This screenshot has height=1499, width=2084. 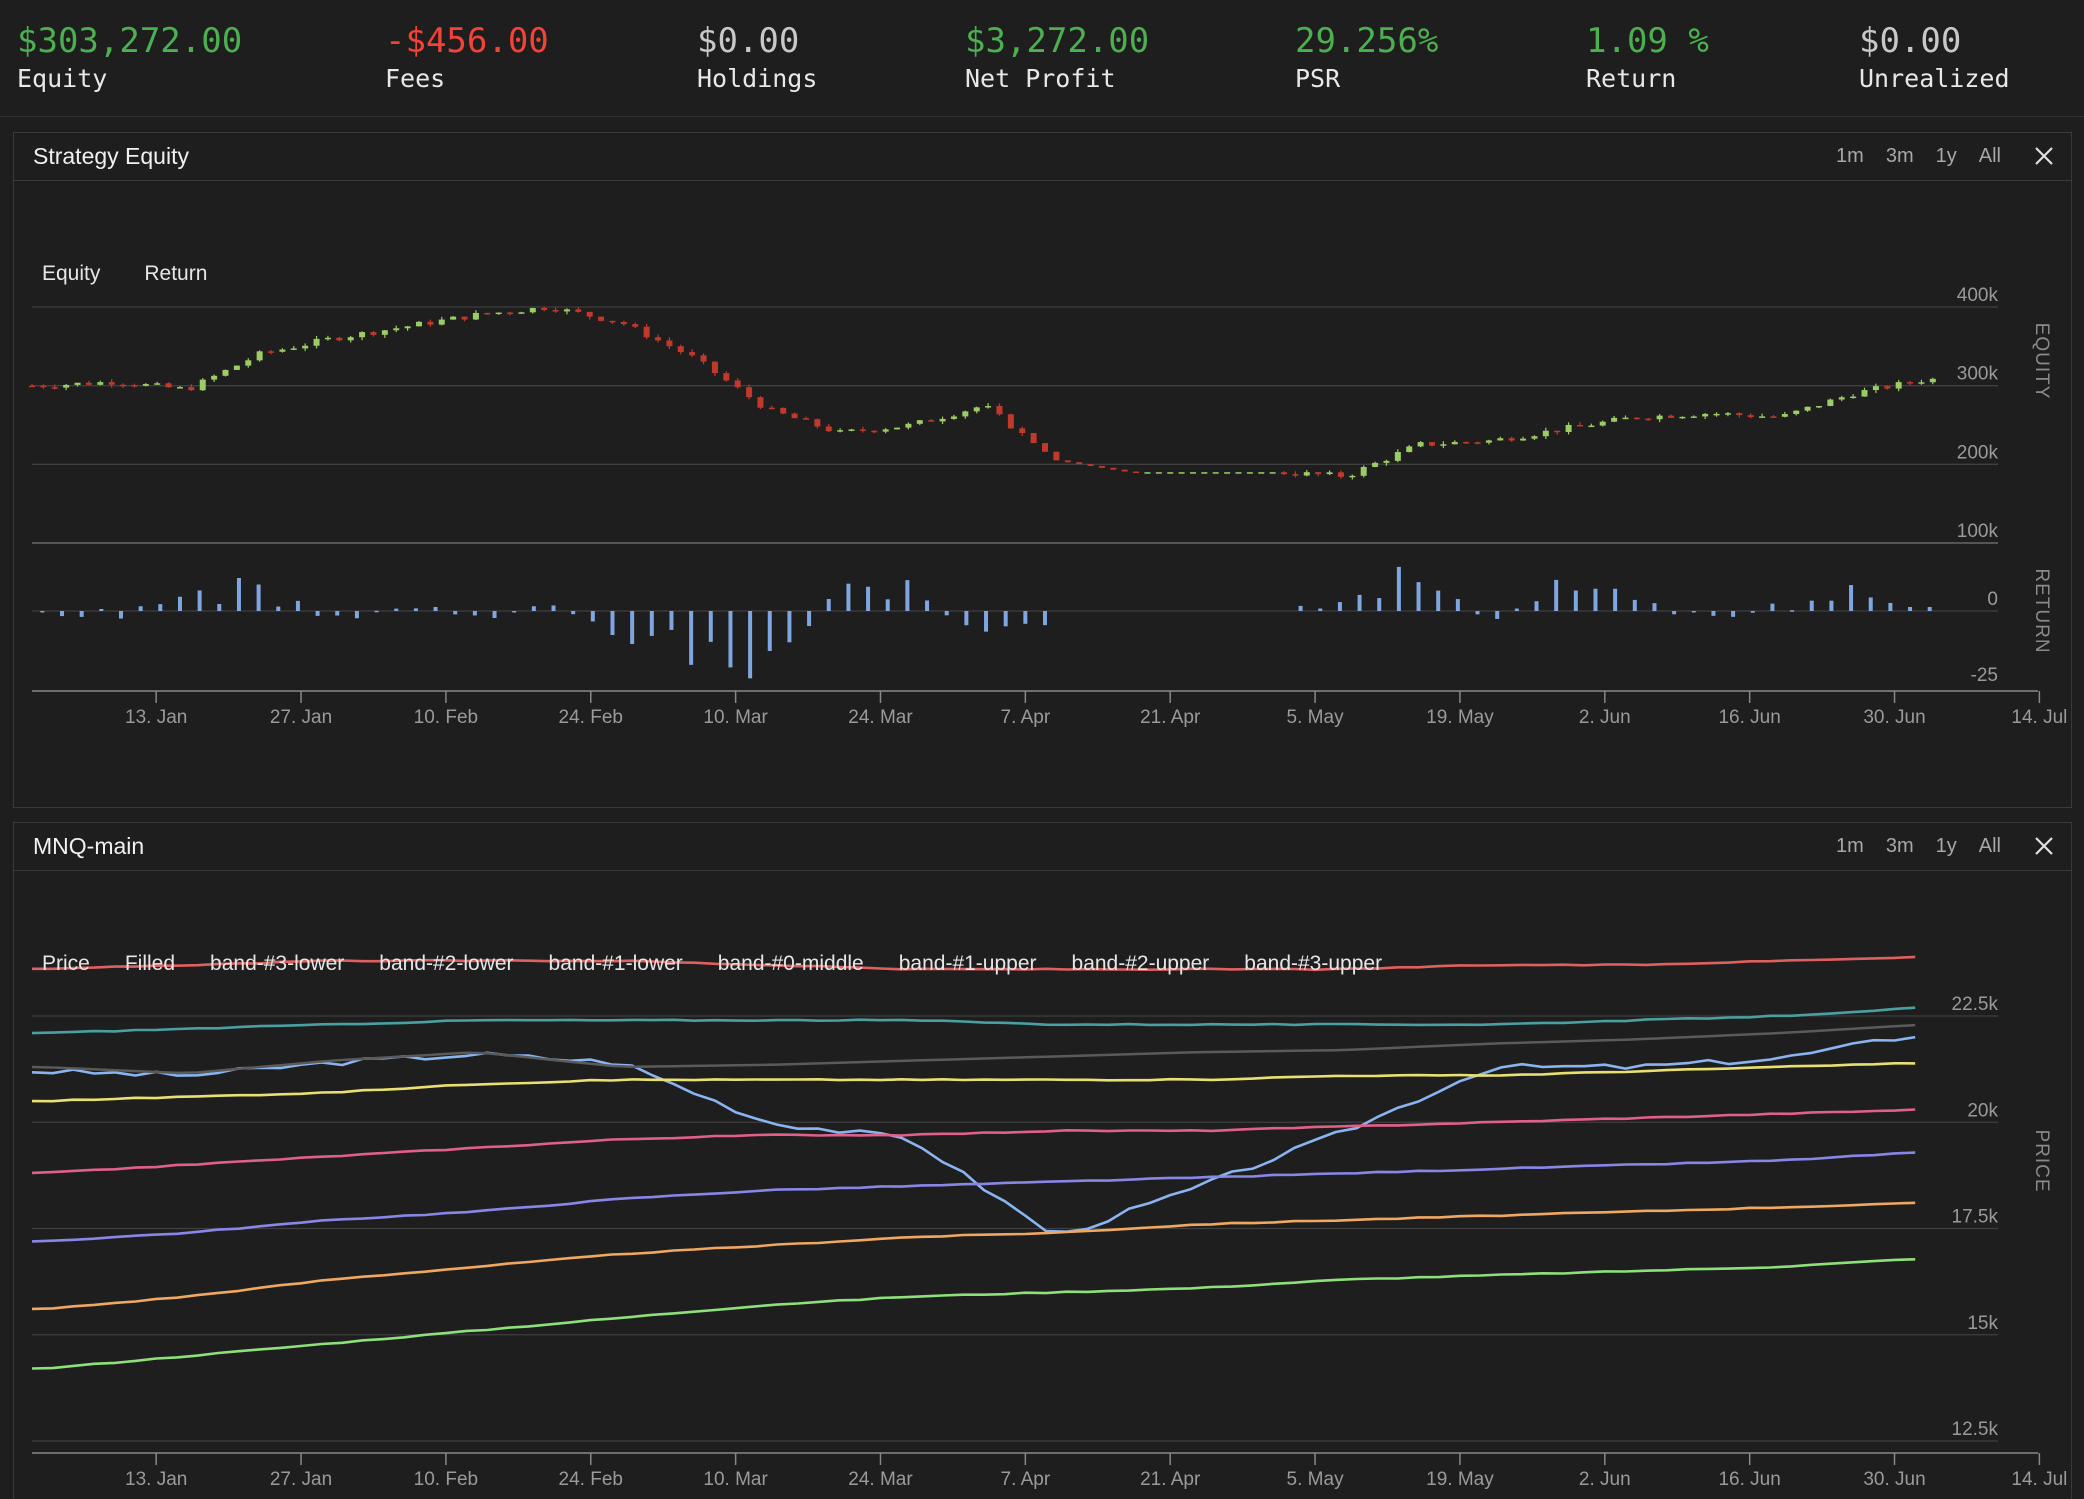 What do you see at coordinates (446, 717) in the screenshot?
I see `x-tick-label: 10. Feb` at bounding box center [446, 717].